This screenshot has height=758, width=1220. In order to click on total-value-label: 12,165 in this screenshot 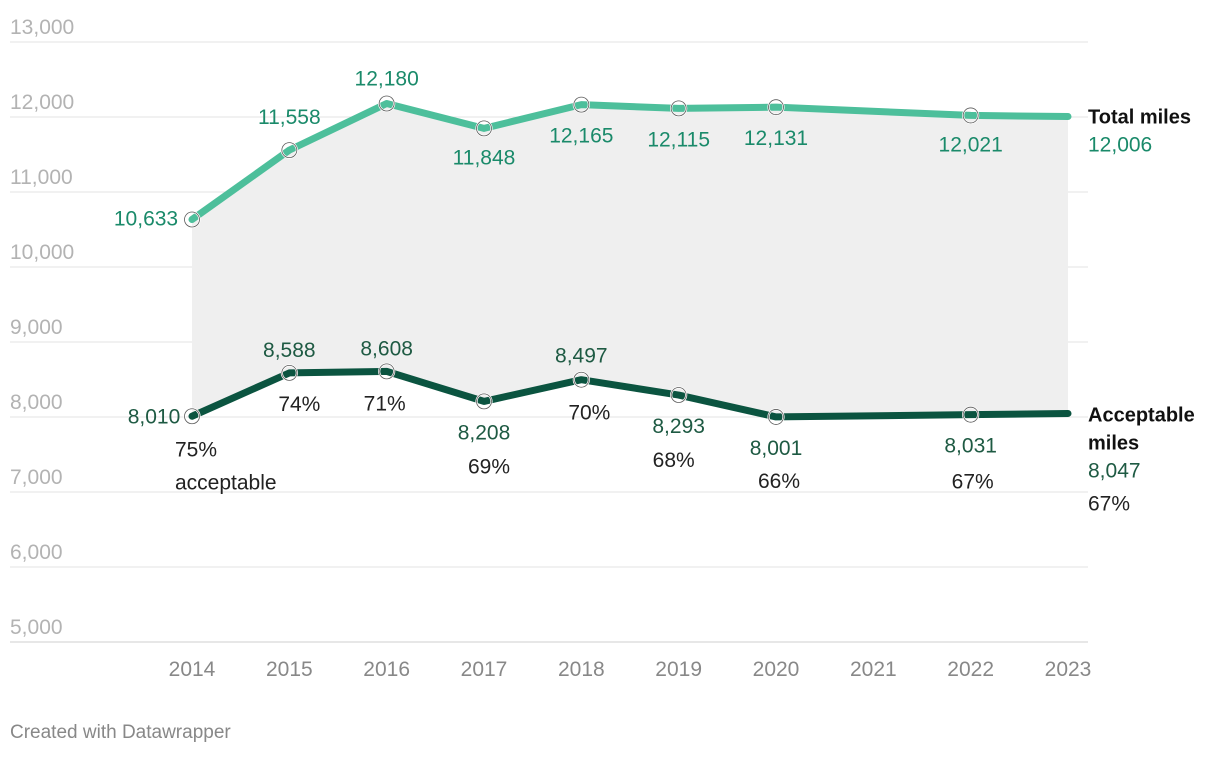, I will do `click(581, 136)`.